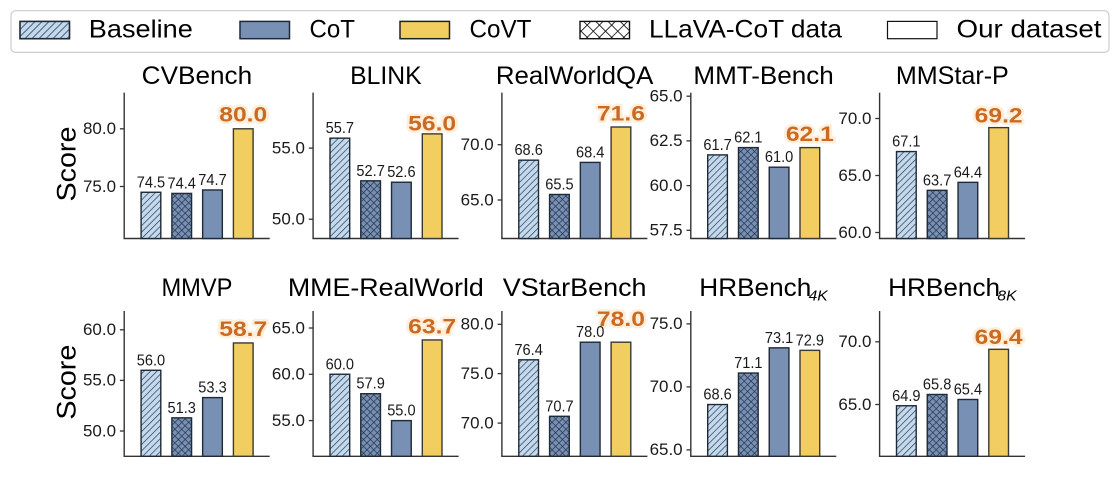  I want to click on svg-text: 52.7, so click(370, 171).